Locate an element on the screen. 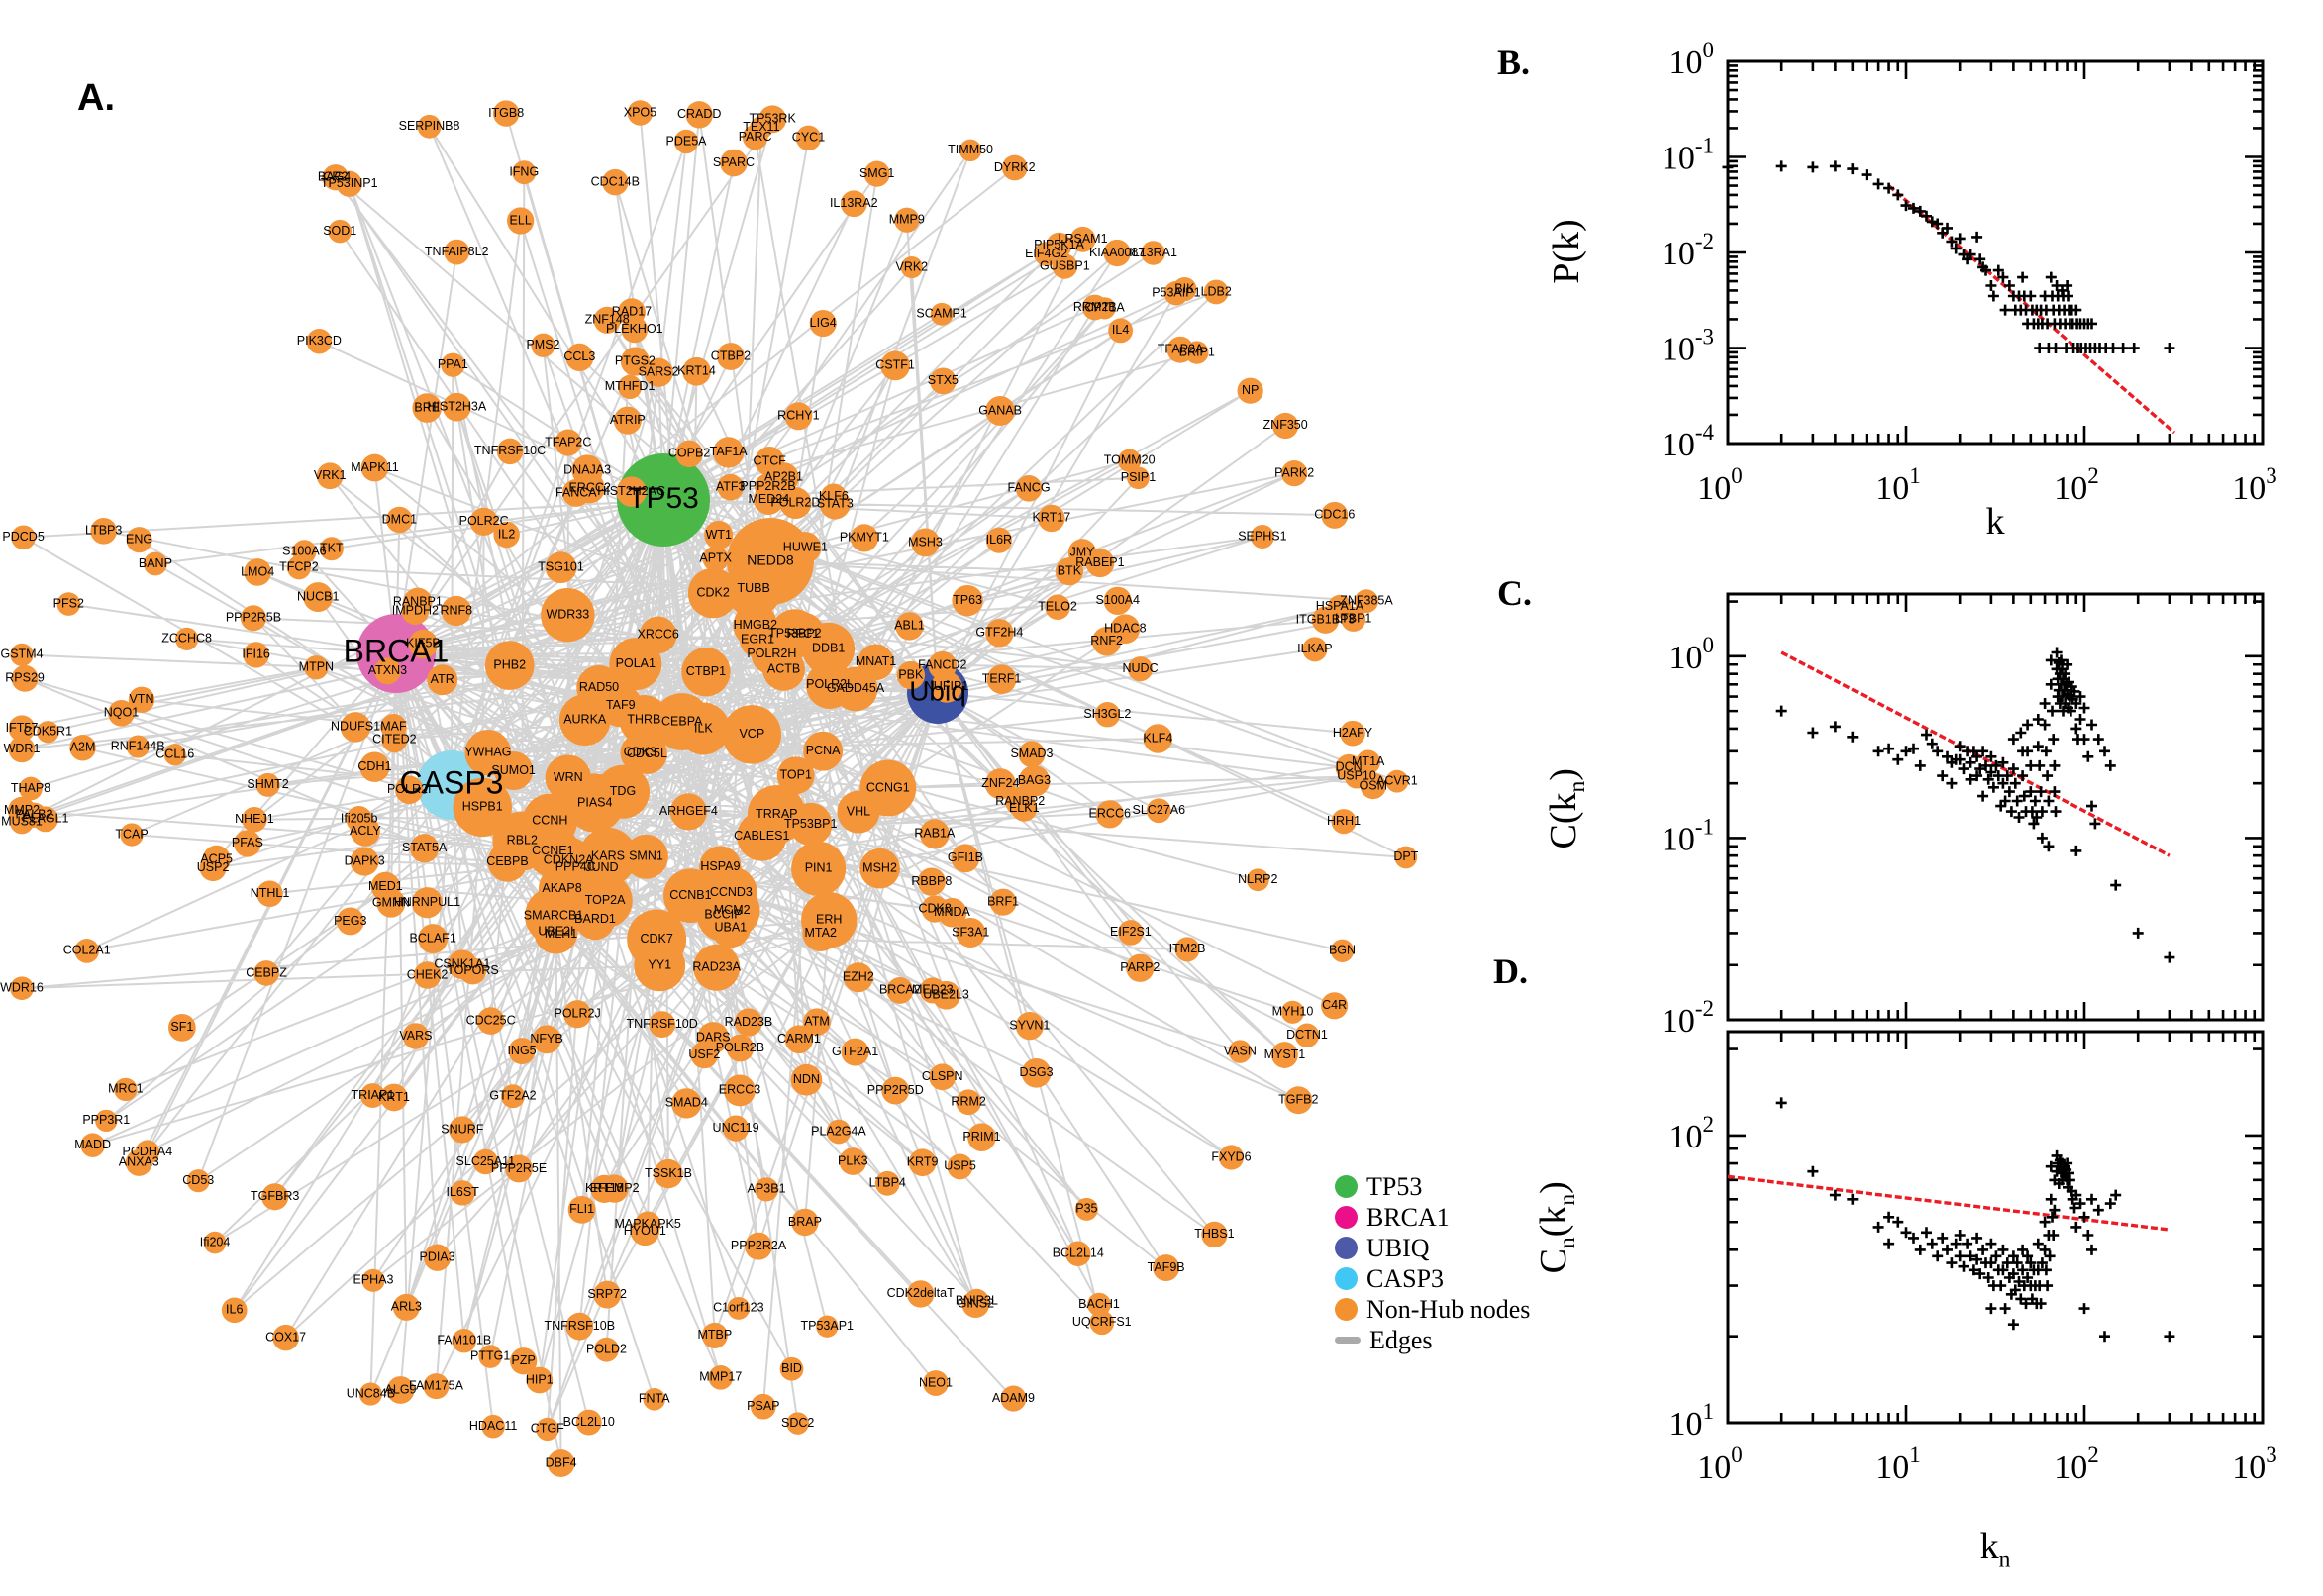 The width and height of the screenshot is (2323, 1596). network-node-label: MMP2 is located at coordinates (22, 810).